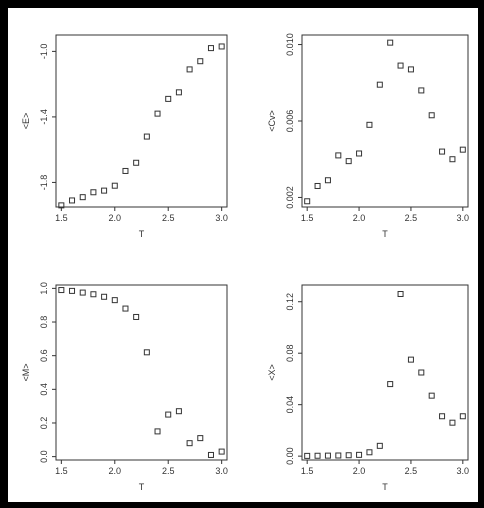 The height and width of the screenshot is (508, 484). Describe the element at coordinates (44, 456) in the screenshot. I see `y-tick-label: 0.0` at that location.